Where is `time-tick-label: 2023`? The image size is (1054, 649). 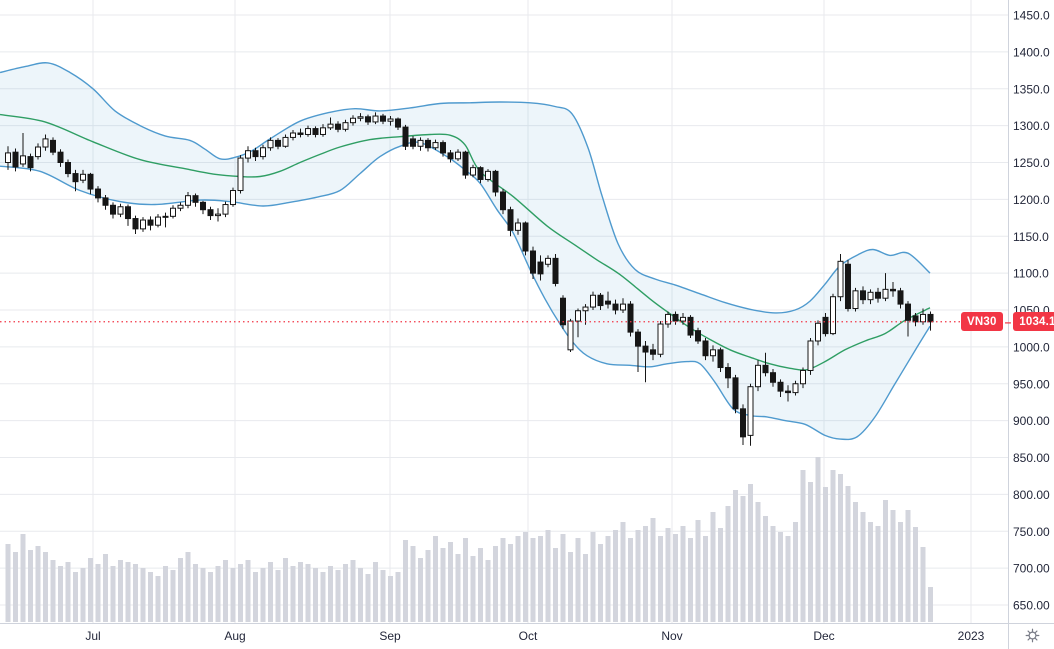
time-tick-label: 2023 is located at coordinates (971, 636).